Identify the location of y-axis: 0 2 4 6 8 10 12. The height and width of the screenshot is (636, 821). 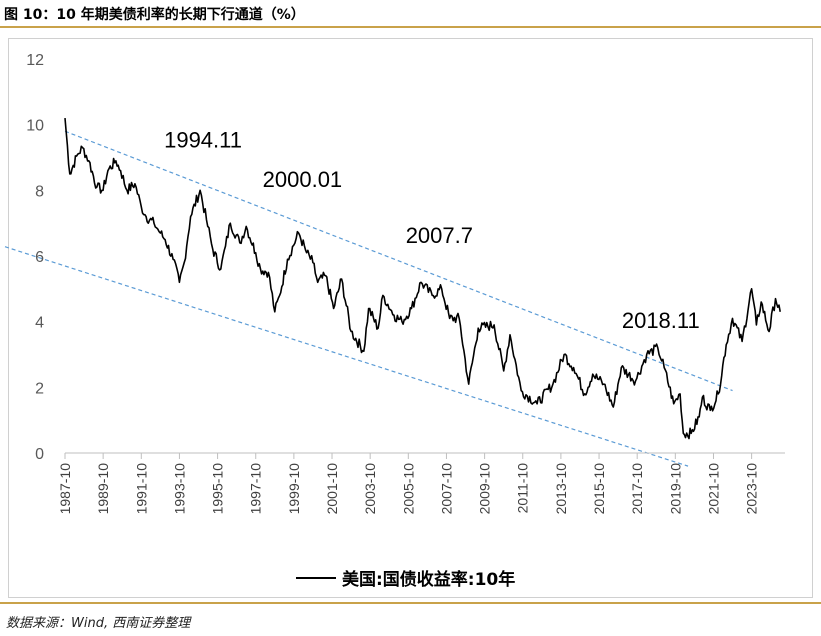
(35, 257).